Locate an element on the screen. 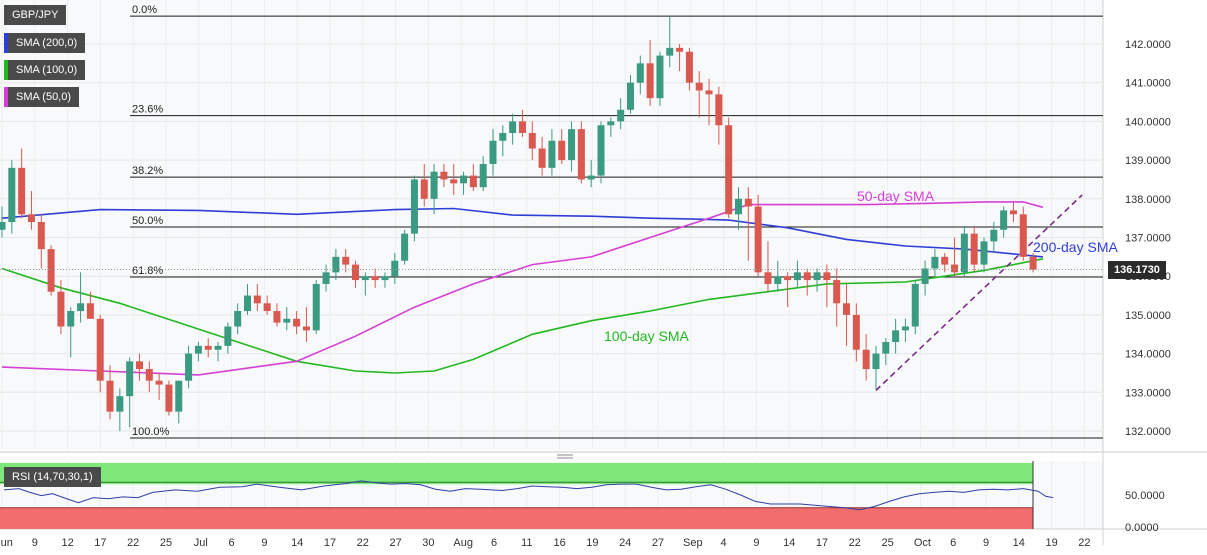 This screenshot has width=1207, height=555. price-tick-label: 137.0000 is located at coordinates (1148, 239).